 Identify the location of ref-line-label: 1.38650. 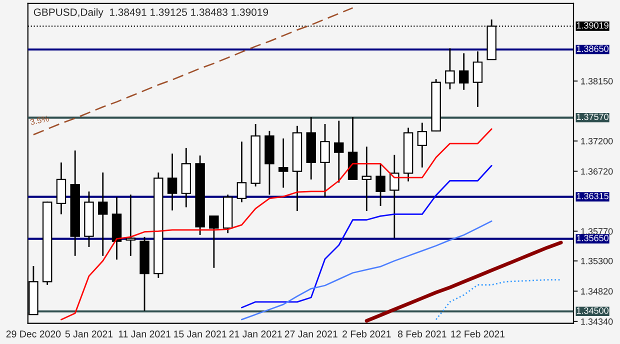
(592, 49).